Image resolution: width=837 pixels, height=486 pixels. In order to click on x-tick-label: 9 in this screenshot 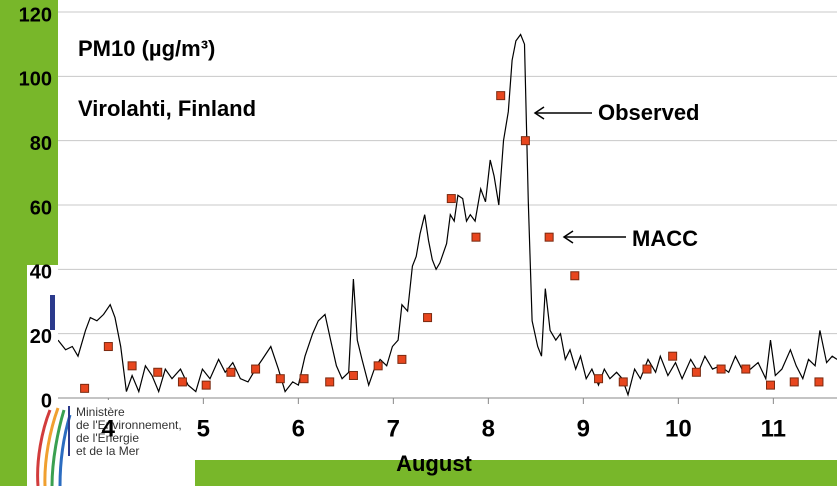, I will do `click(583, 428)`.